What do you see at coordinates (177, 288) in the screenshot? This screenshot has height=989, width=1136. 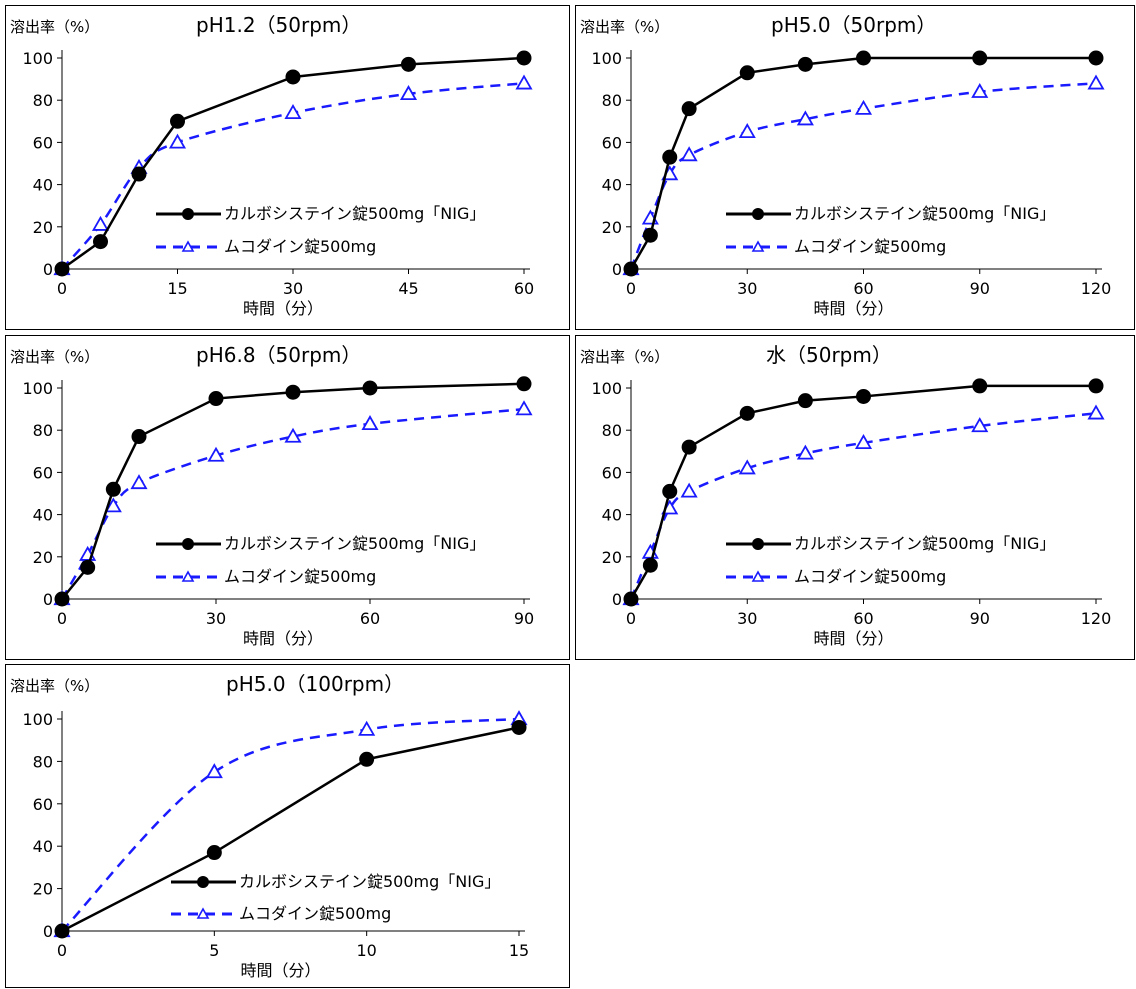 I see `x-tick-label: 15` at bounding box center [177, 288].